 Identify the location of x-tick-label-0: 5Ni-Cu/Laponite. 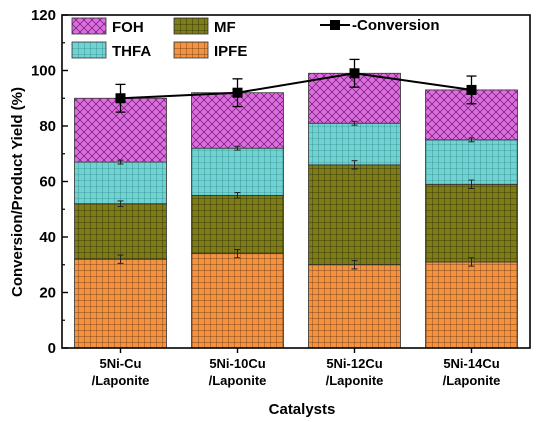
(121, 372).